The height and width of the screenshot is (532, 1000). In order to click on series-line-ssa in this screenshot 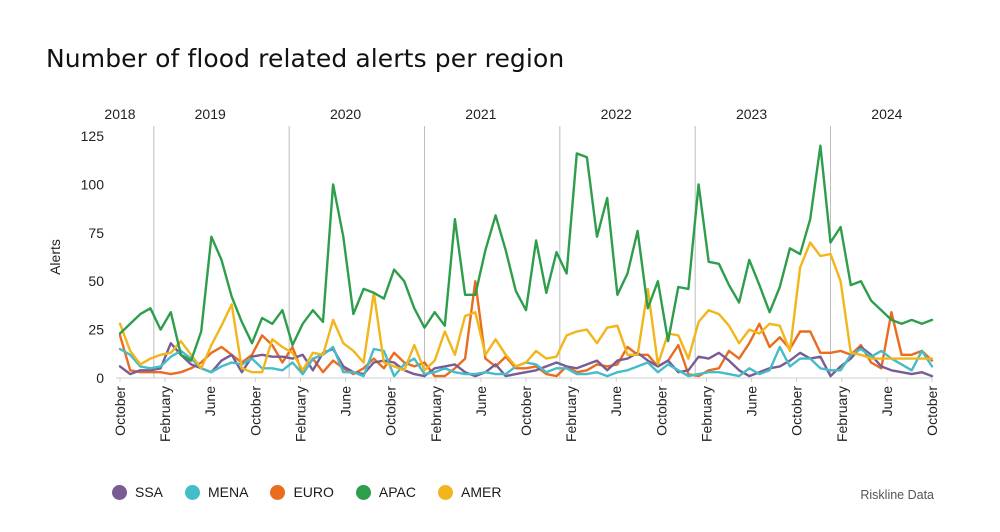, I will do `click(526, 360)`.